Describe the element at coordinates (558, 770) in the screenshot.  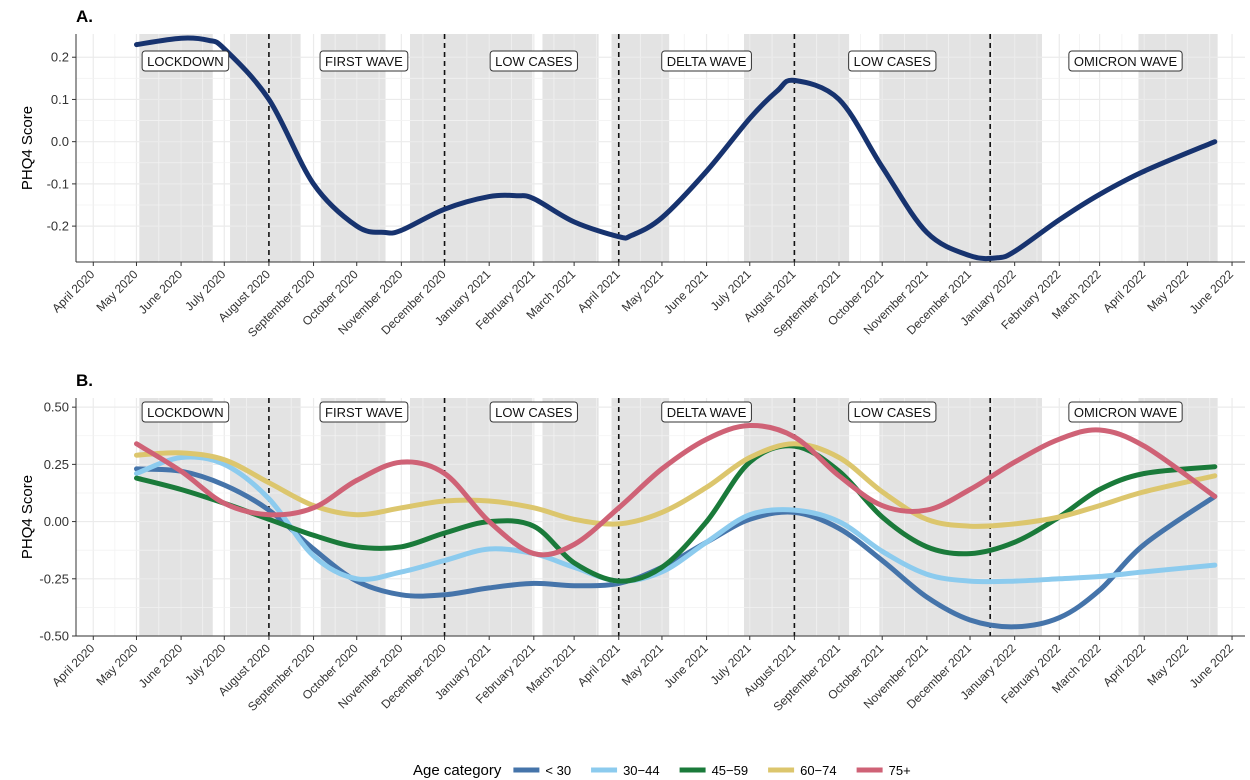
I see `legend-label-0: < 30` at that location.